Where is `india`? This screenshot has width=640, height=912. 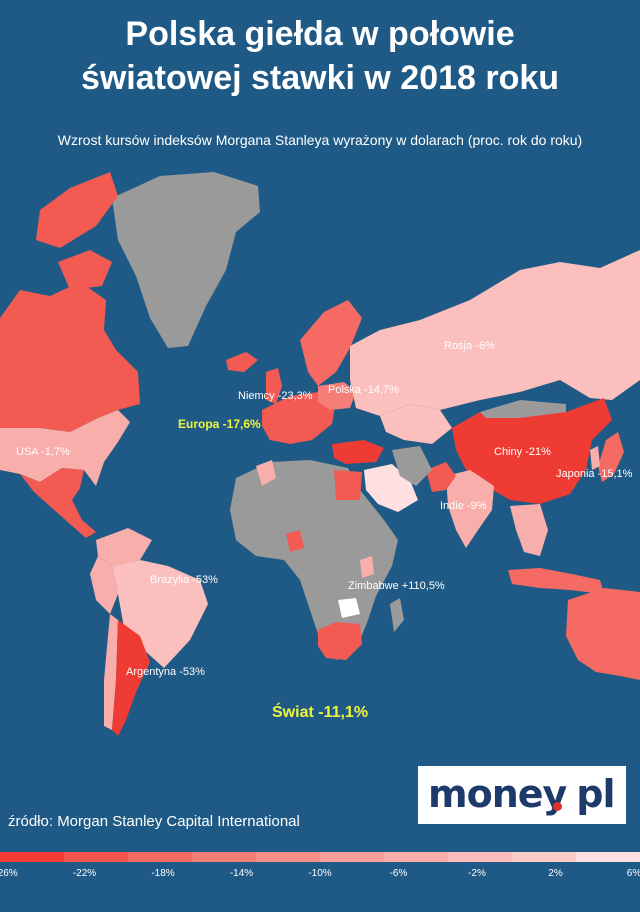 india is located at coordinates (470, 509).